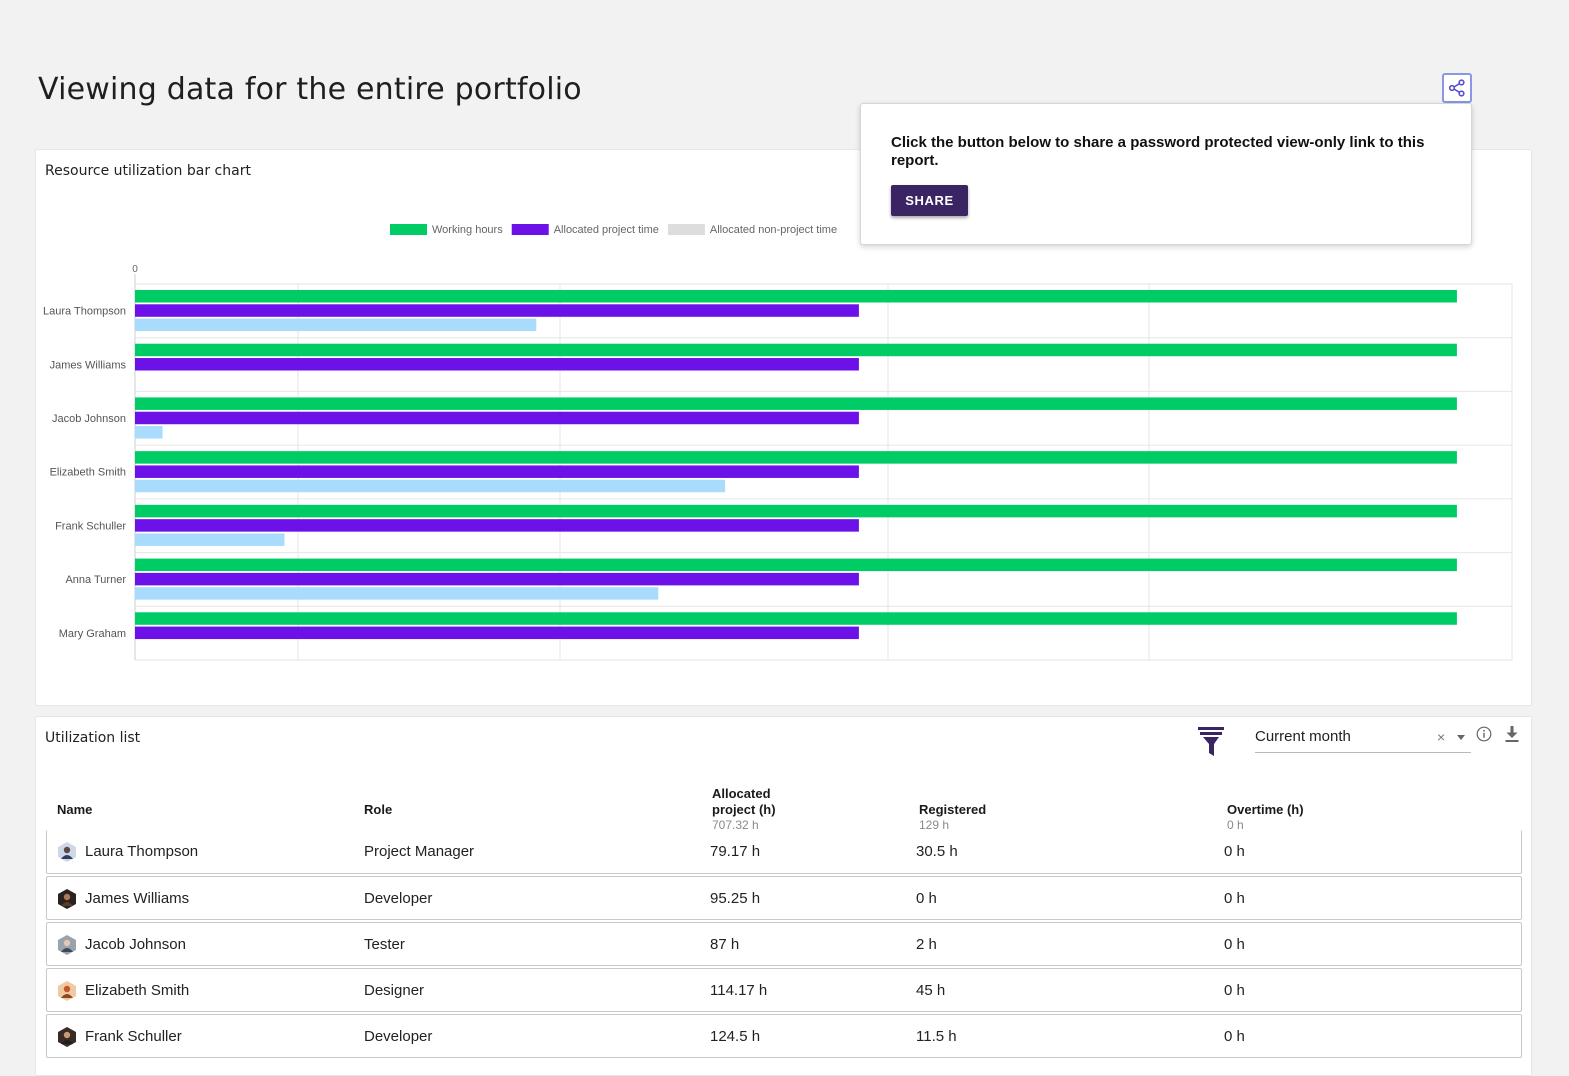 This screenshot has height=1076, width=1569. Describe the element at coordinates (142, 851) in the screenshot. I see `cell-name: Laura Thompson` at that location.